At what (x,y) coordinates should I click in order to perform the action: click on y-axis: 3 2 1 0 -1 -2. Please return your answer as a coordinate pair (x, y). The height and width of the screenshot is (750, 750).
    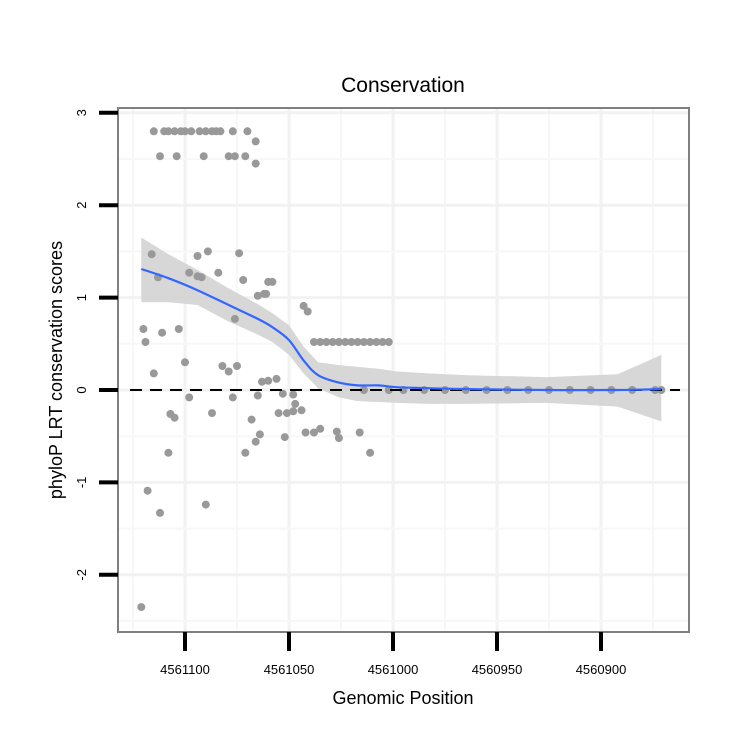
    Looking at the image, I should click on (96, 345).